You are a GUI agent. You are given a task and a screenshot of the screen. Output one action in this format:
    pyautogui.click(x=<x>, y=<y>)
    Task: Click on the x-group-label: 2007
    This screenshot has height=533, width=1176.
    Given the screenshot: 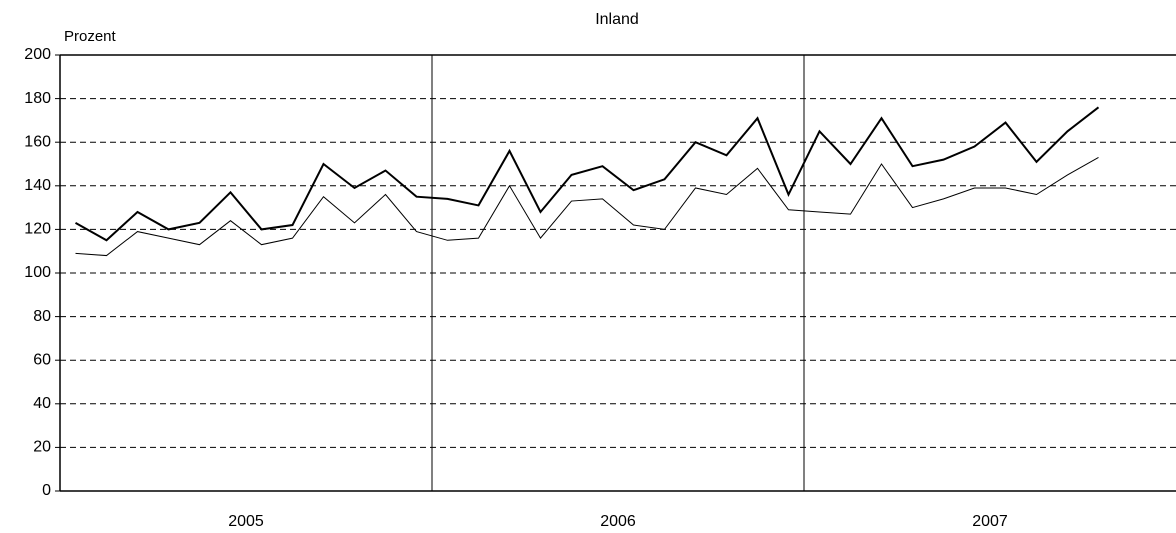 What is the action you would take?
    pyautogui.click(x=990, y=521)
    